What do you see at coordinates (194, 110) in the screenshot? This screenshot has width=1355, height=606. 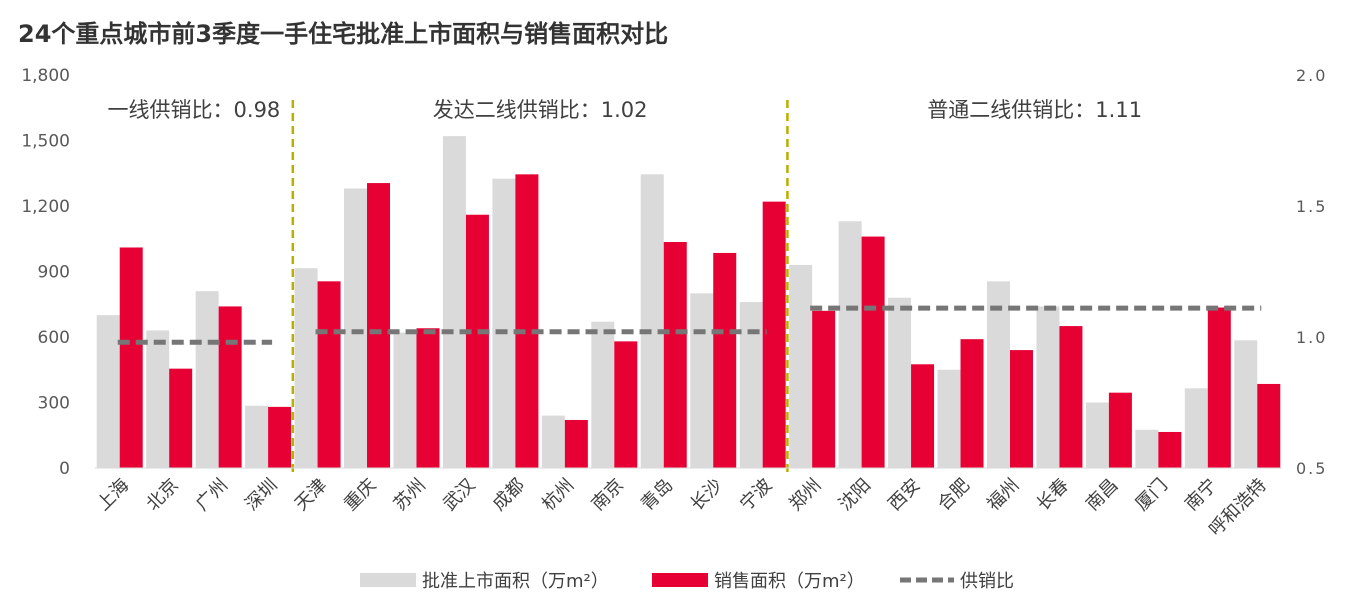 I see `ratio-label: 一线供销比：0.98` at bounding box center [194, 110].